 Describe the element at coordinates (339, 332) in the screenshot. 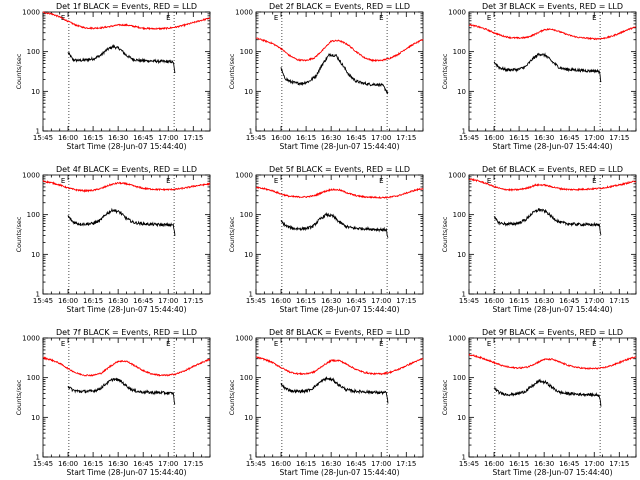

I see `panel-title: Det 8f BLACK = Events, RED = LLD` at that location.